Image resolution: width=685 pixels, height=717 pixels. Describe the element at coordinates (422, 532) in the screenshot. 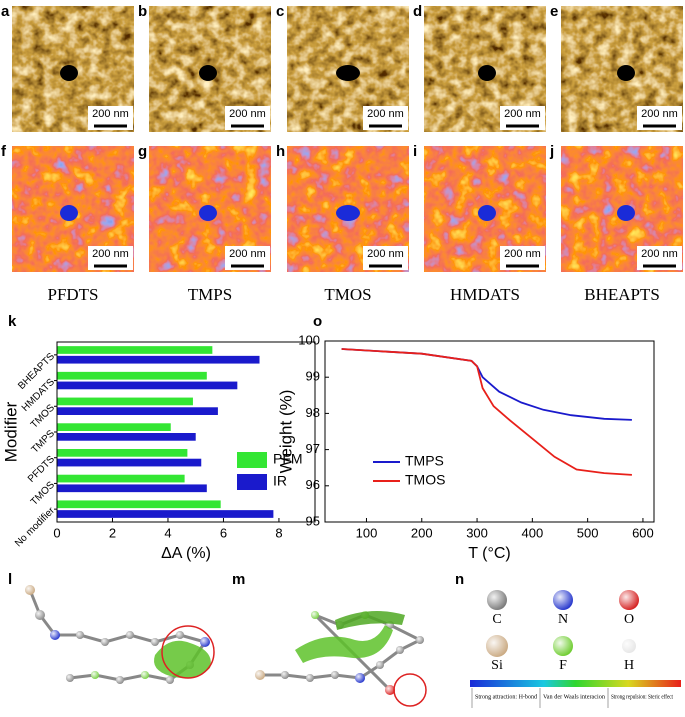

I see `x-tick-label: 200` at that location.